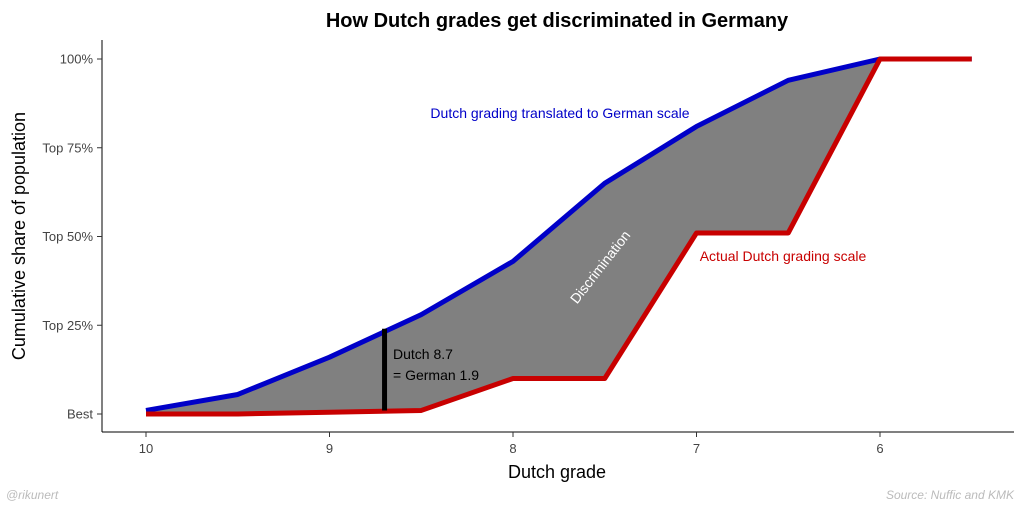 The height and width of the screenshot is (512, 1024). Describe the element at coordinates (436, 375) in the screenshot. I see `annotation-german-grade: = German 1.9` at that location.